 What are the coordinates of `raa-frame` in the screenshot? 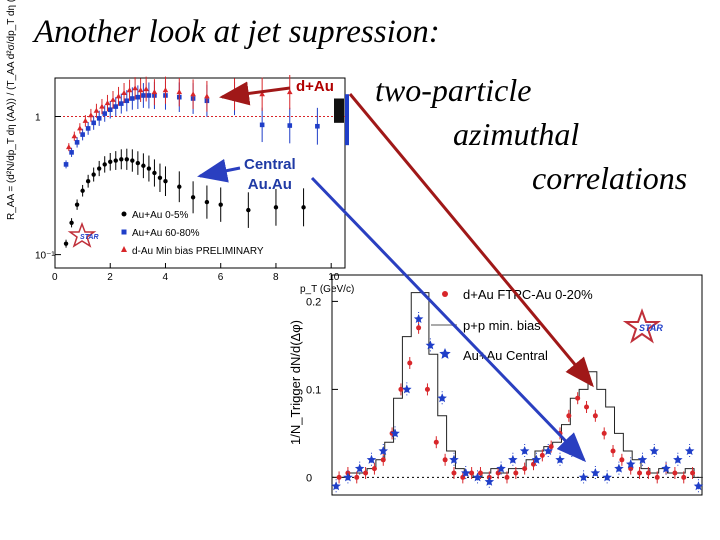 It's located at (200, 173).